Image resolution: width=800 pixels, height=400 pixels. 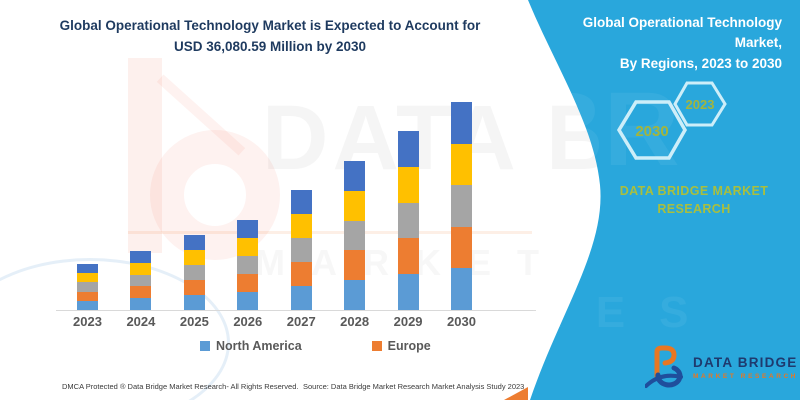 I want to click on panel-title-line2: By Regions, 2023 to 2030, so click(x=700, y=63).